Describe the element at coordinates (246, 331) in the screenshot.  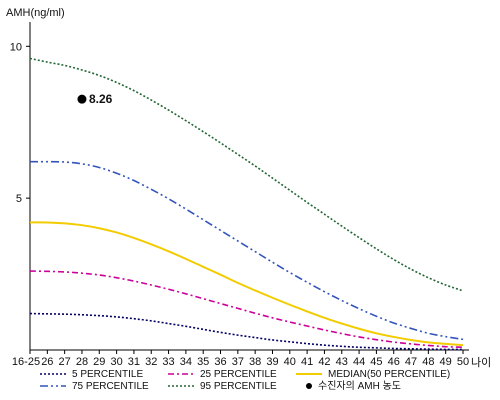
I see `series-line-5-percentile` at that location.